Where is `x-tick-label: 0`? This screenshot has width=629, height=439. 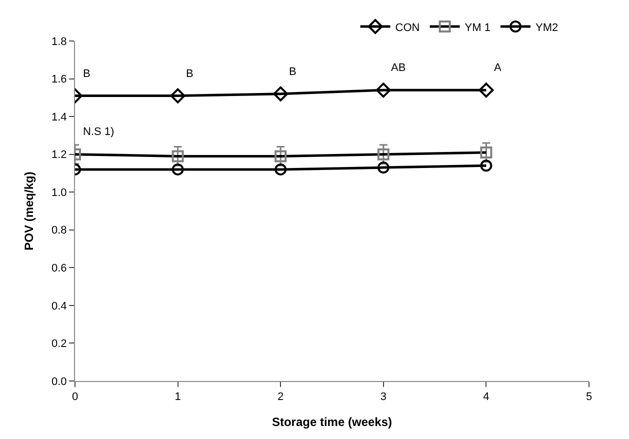 x-tick-label: 0 is located at coordinates (75, 397).